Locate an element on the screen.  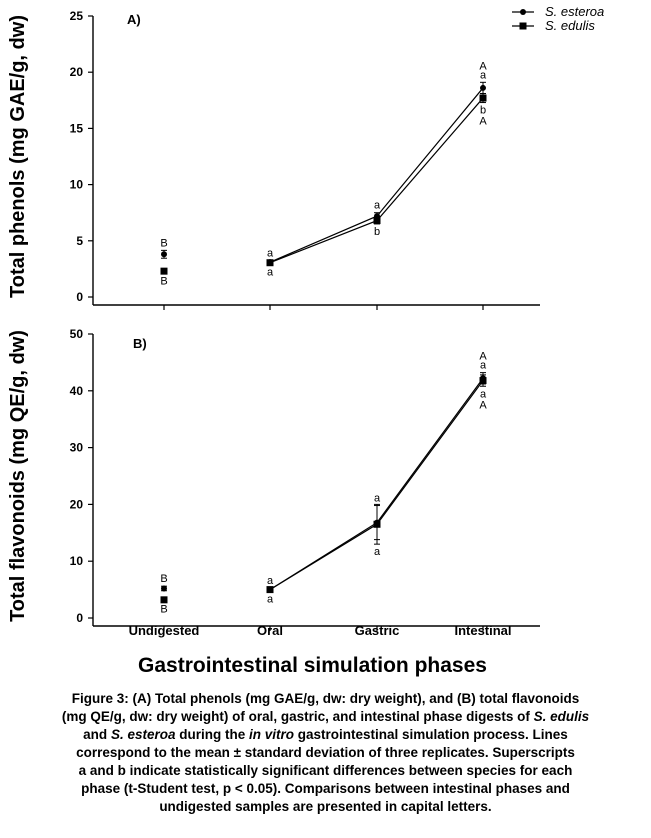
legend-marker-esteroa is located at coordinates (523, 12).